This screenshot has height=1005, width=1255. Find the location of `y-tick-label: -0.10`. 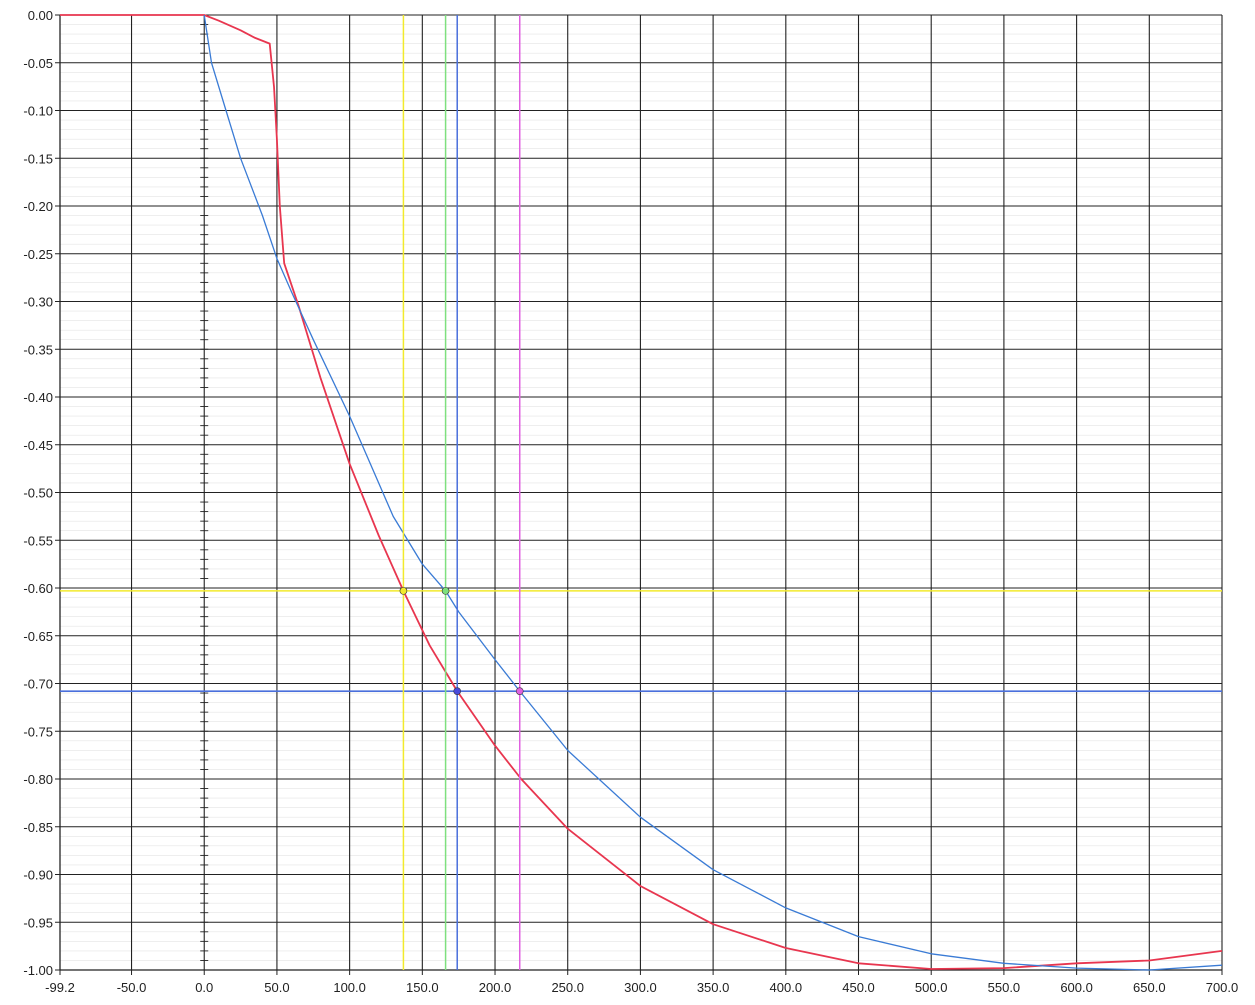

y-tick-label: -0.10 is located at coordinates (38, 111).